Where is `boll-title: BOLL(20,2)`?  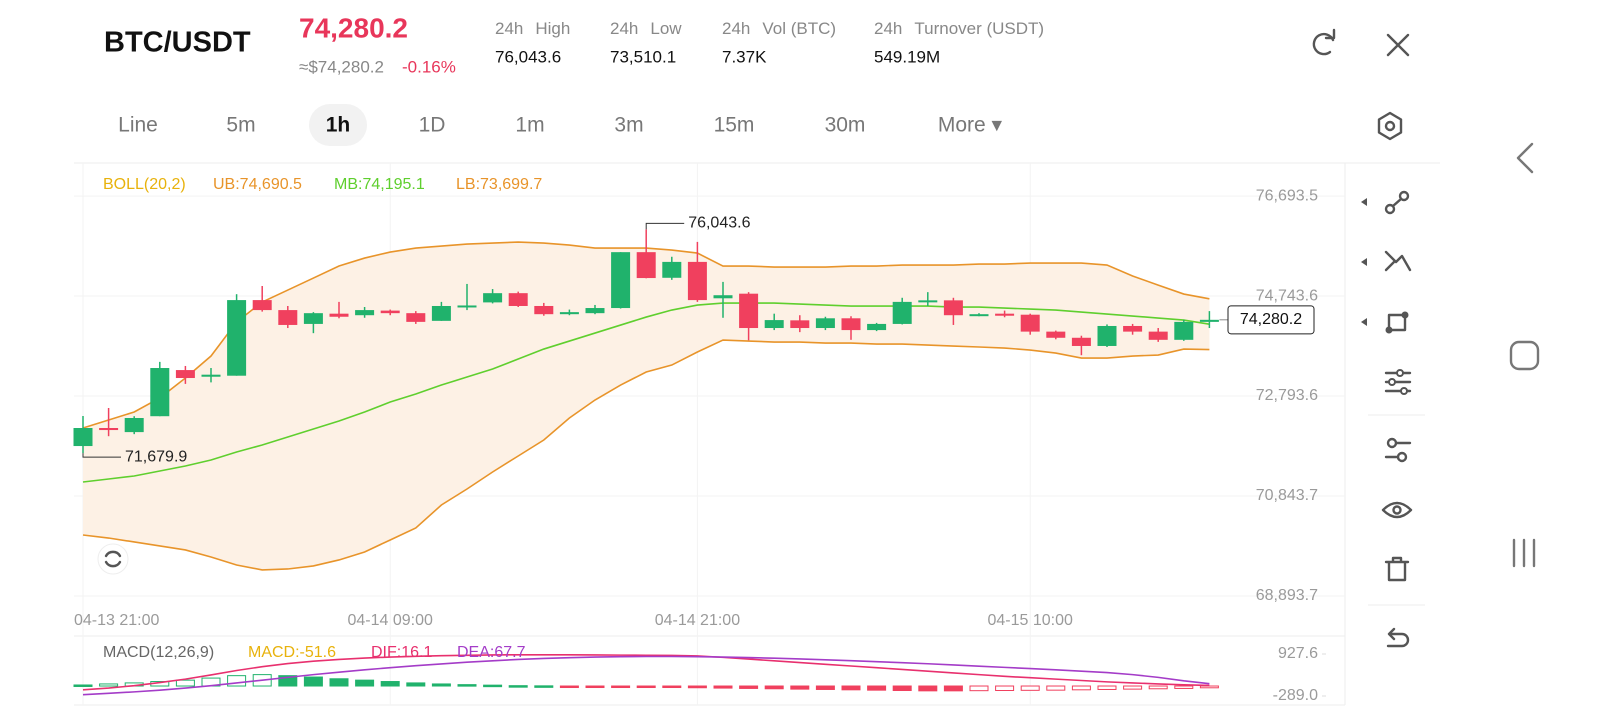 boll-title: BOLL(20,2) is located at coordinates (144, 184).